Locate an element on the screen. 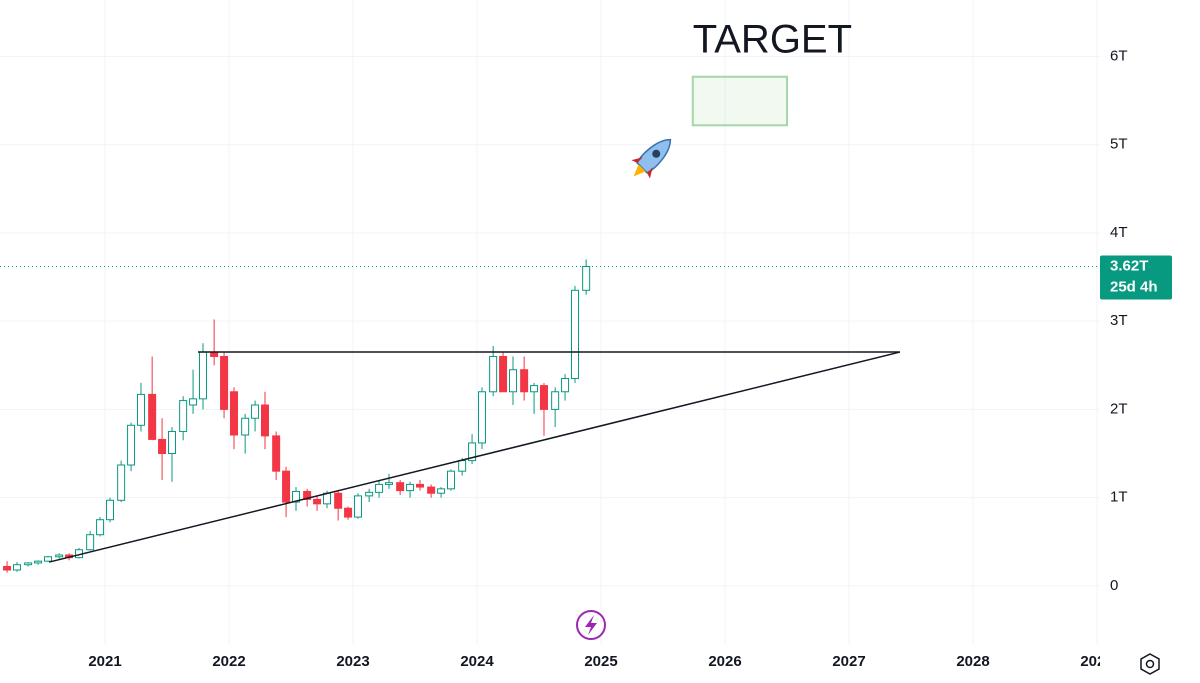  last-price-badge is located at coordinates (1136, 277).